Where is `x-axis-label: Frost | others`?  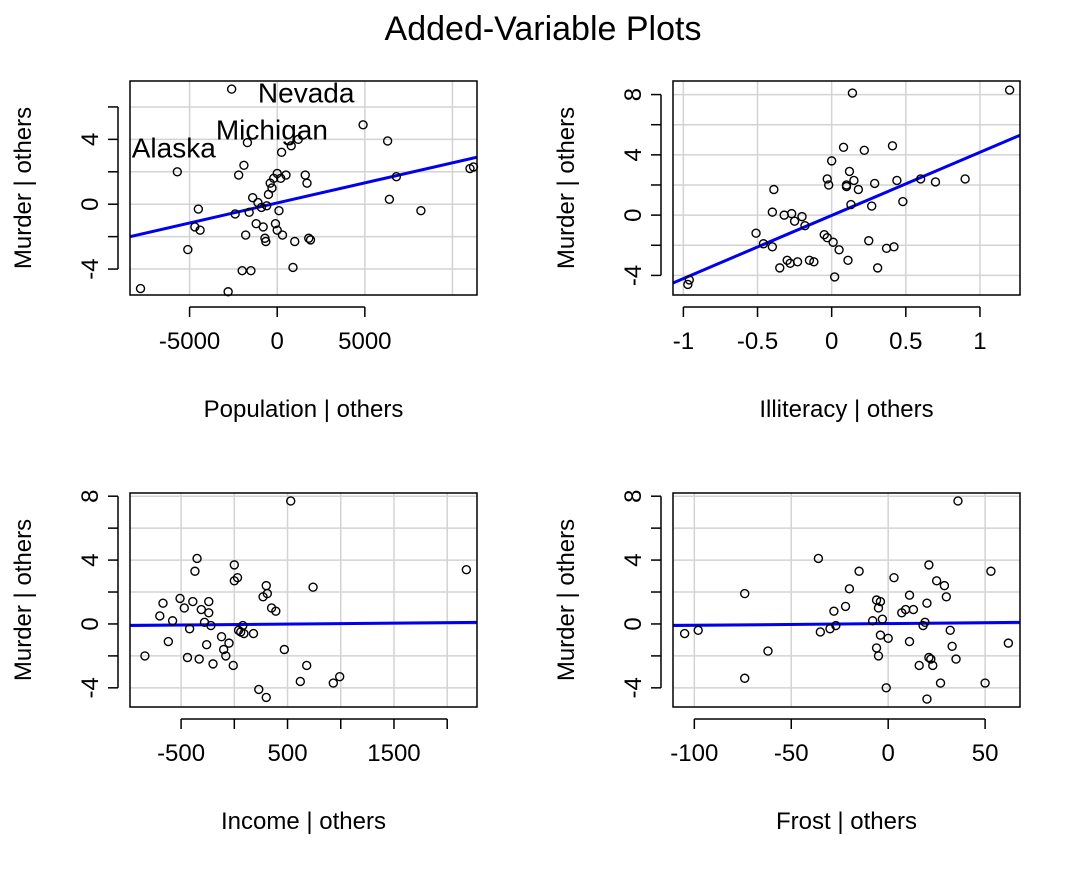 x-axis-label: Frost | others is located at coordinates (846, 821).